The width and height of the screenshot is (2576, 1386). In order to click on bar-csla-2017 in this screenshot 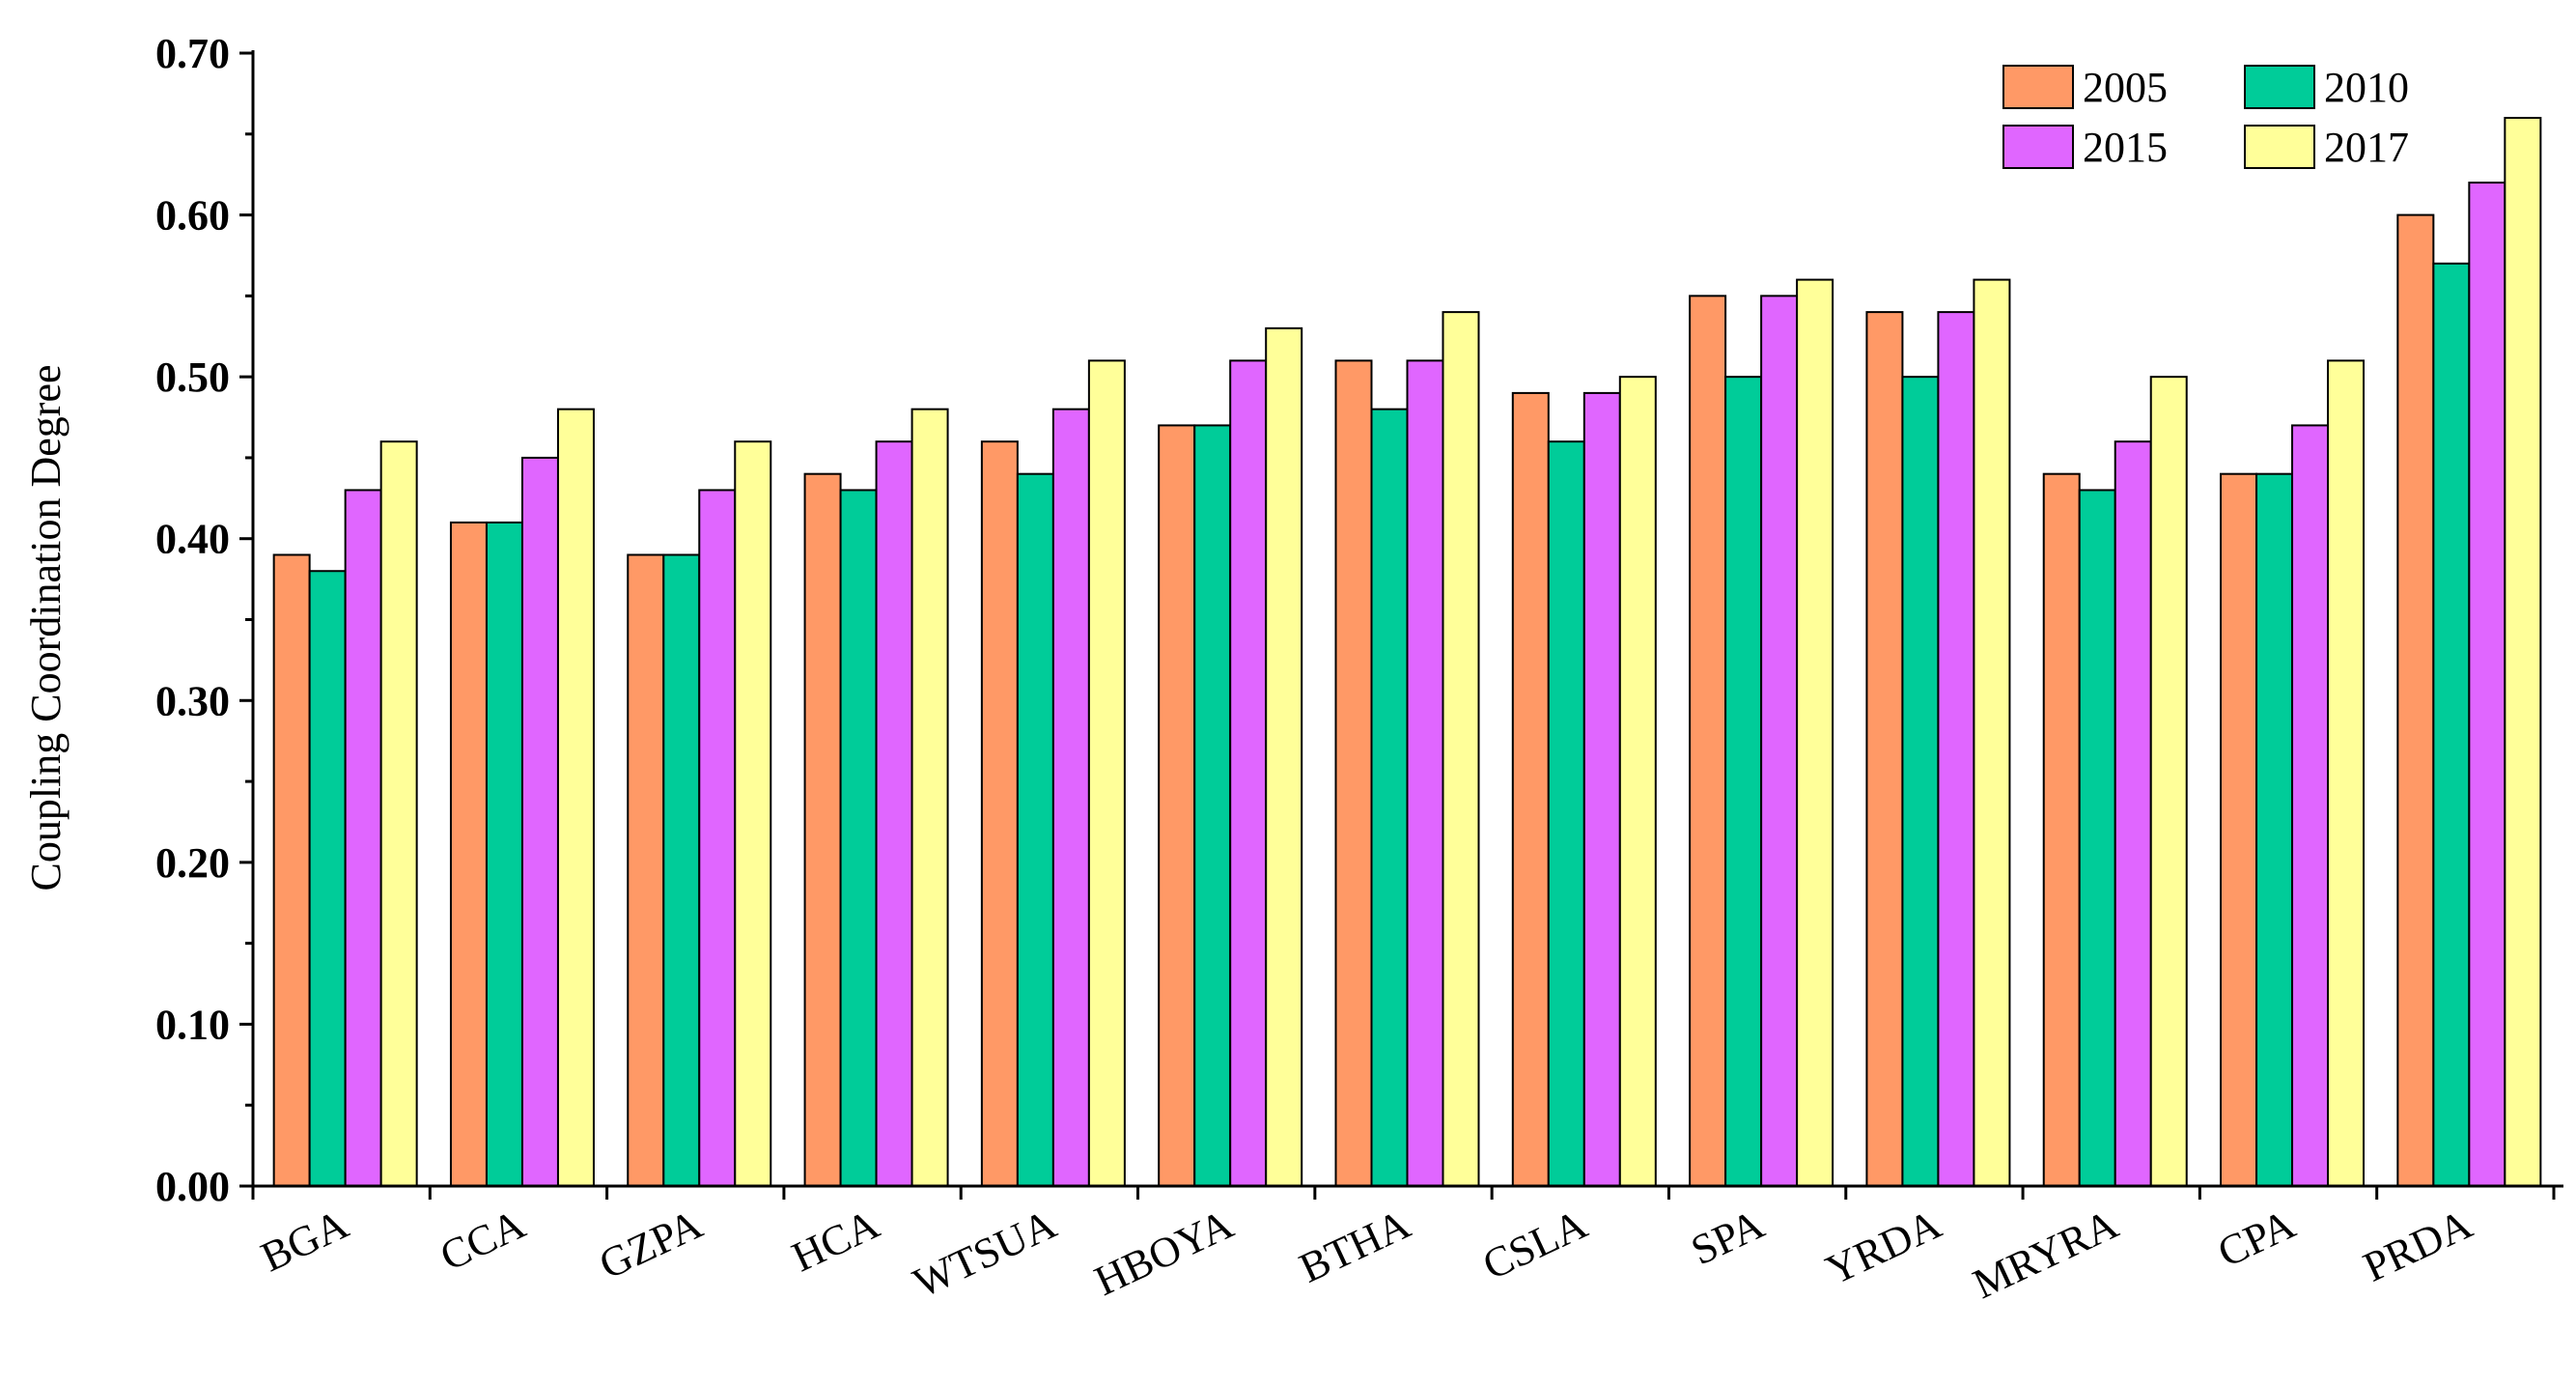, I will do `click(1638, 781)`.